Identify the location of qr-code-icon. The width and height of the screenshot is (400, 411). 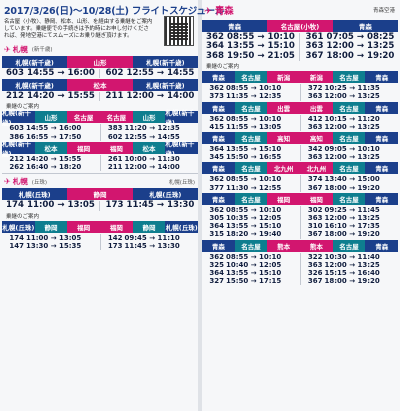
(179, 31).